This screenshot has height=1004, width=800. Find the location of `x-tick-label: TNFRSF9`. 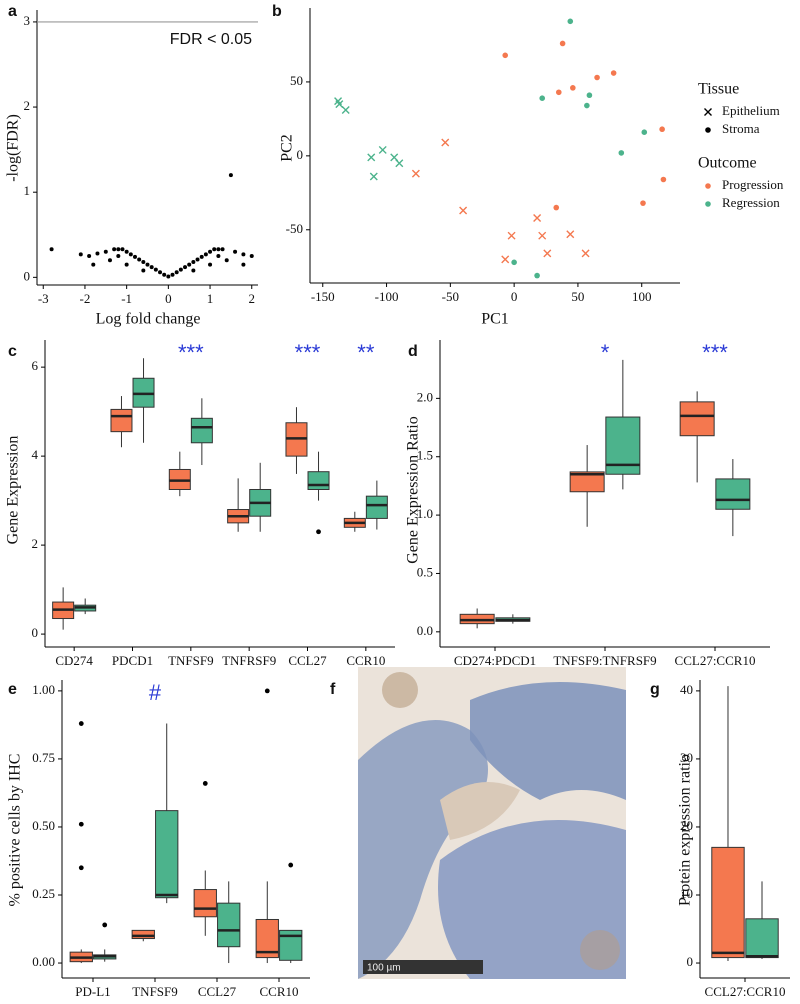

x-tick-label: TNFRSF9 is located at coordinates (249, 660).